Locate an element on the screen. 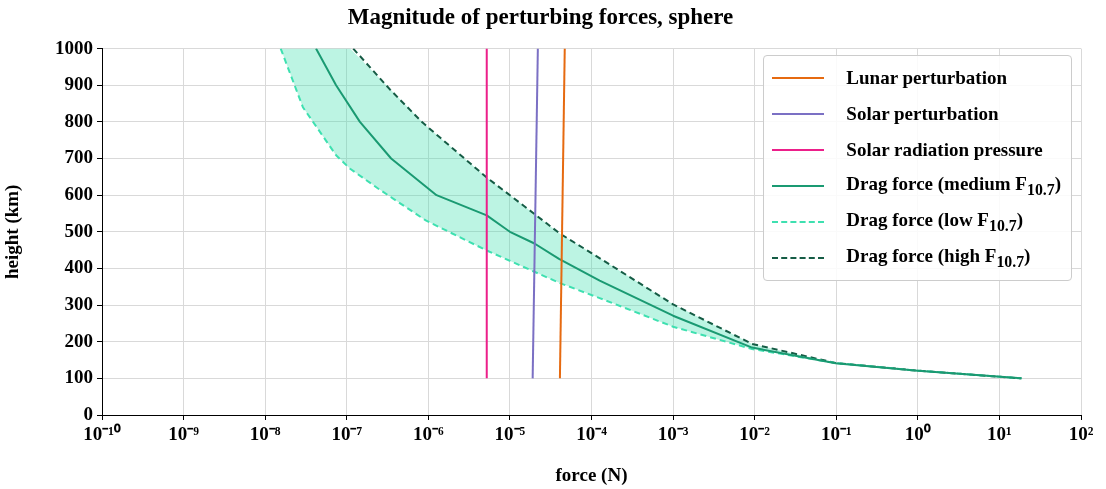  x-tick-label: 10⁻⁹ is located at coordinates (184, 434).